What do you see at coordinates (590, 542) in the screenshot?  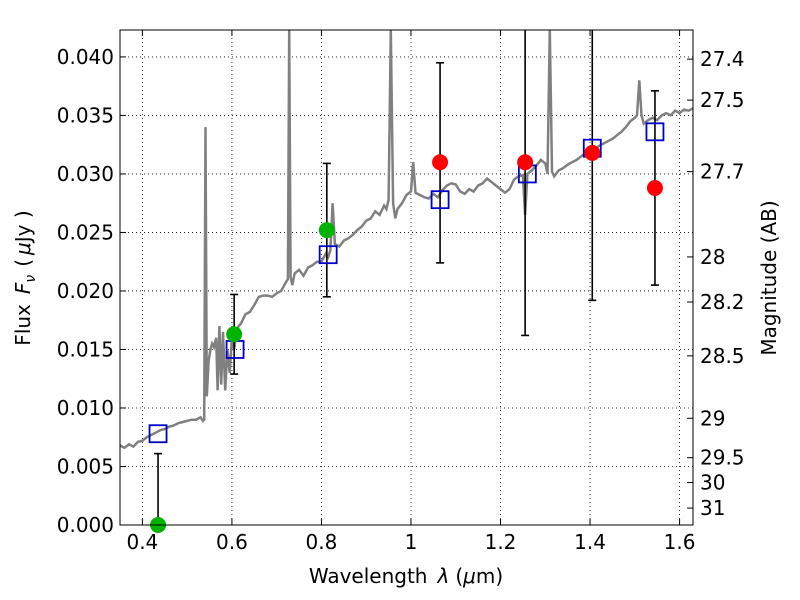 I see `x-tick-label: 1.4` at bounding box center [590, 542].